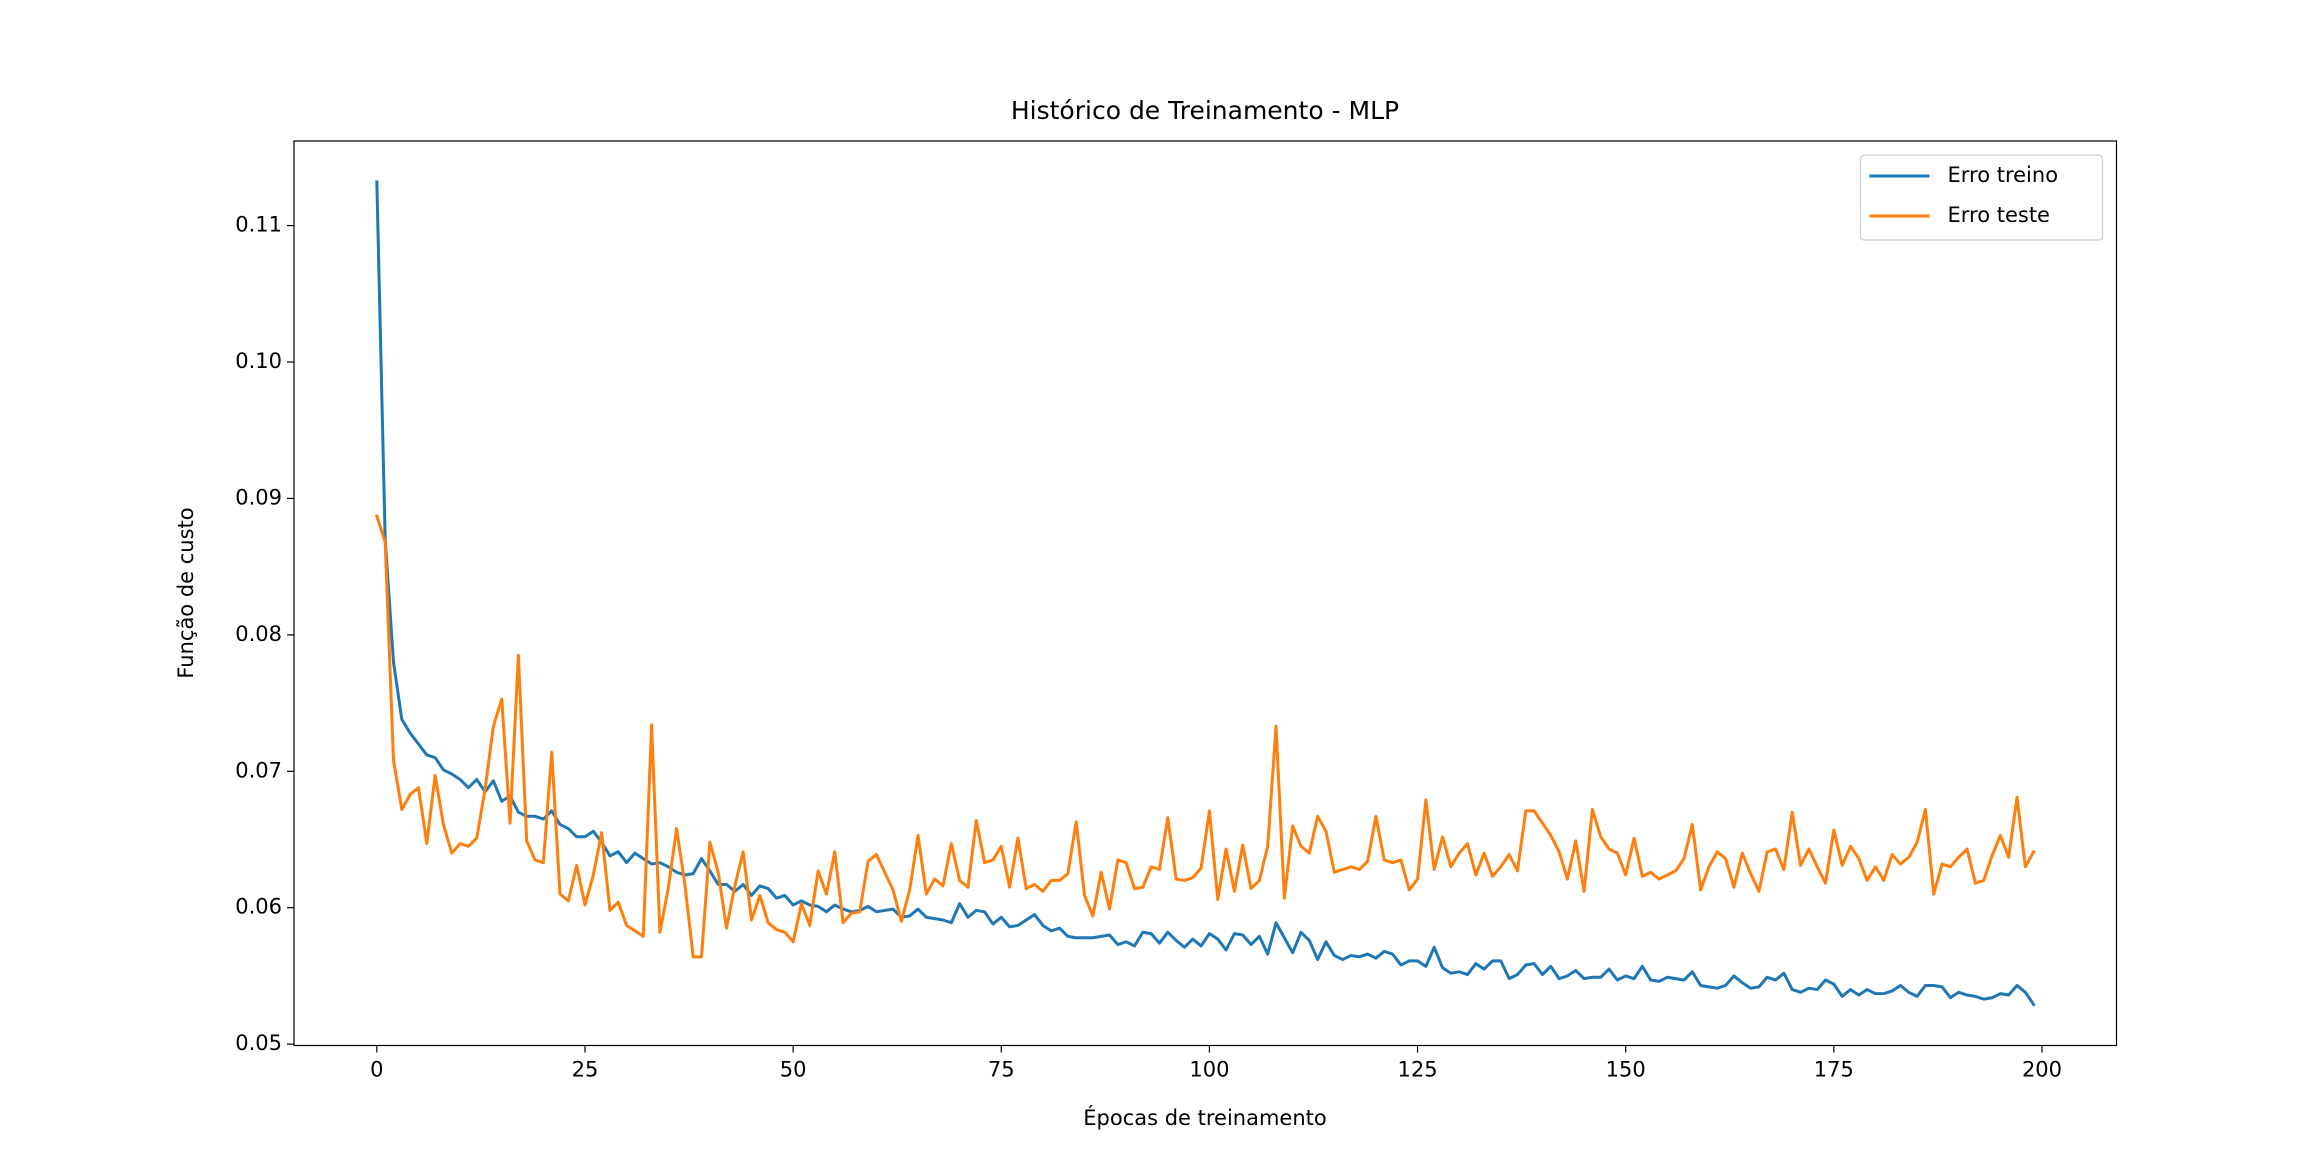 The height and width of the screenshot is (1152, 2304). I want to click on y-tick-label: 0.11, so click(258, 225).